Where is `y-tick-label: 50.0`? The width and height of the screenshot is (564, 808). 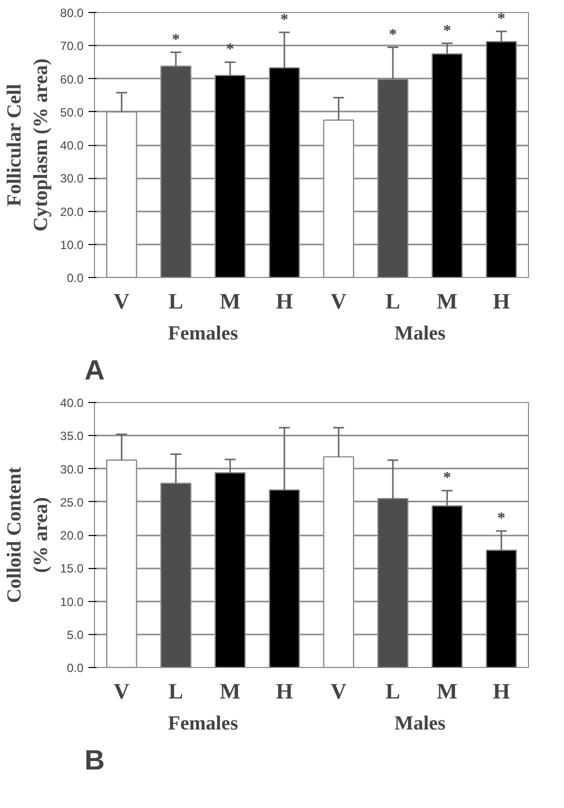 y-tick-label: 50.0 is located at coordinates (72, 112).